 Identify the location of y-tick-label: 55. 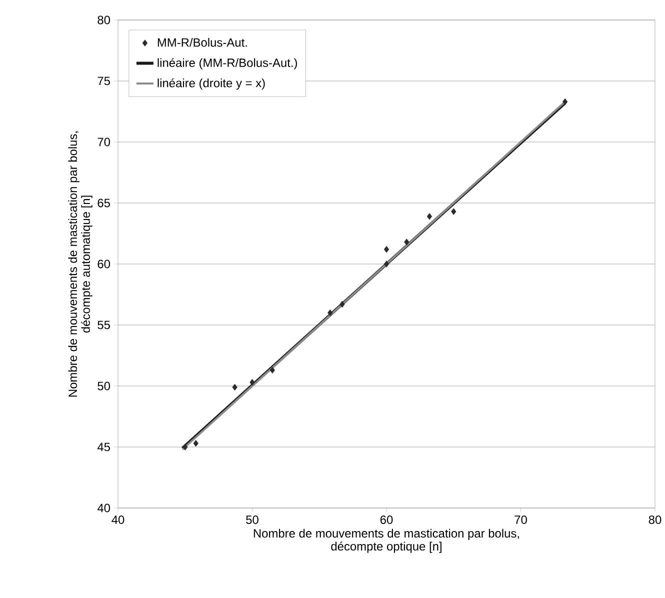
(104, 325).